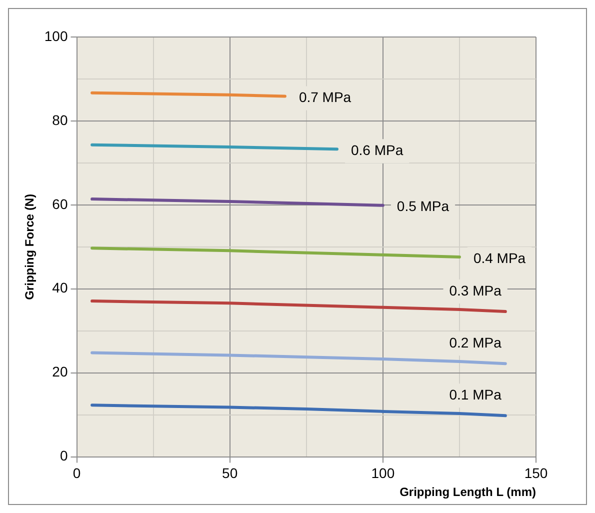 The height and width of the screenshot is (513, 595). What do you see at coordinates (475, 290) in the screenshot?
I see `series-label: 0.3 MPa` at bounding box center [475, 290].